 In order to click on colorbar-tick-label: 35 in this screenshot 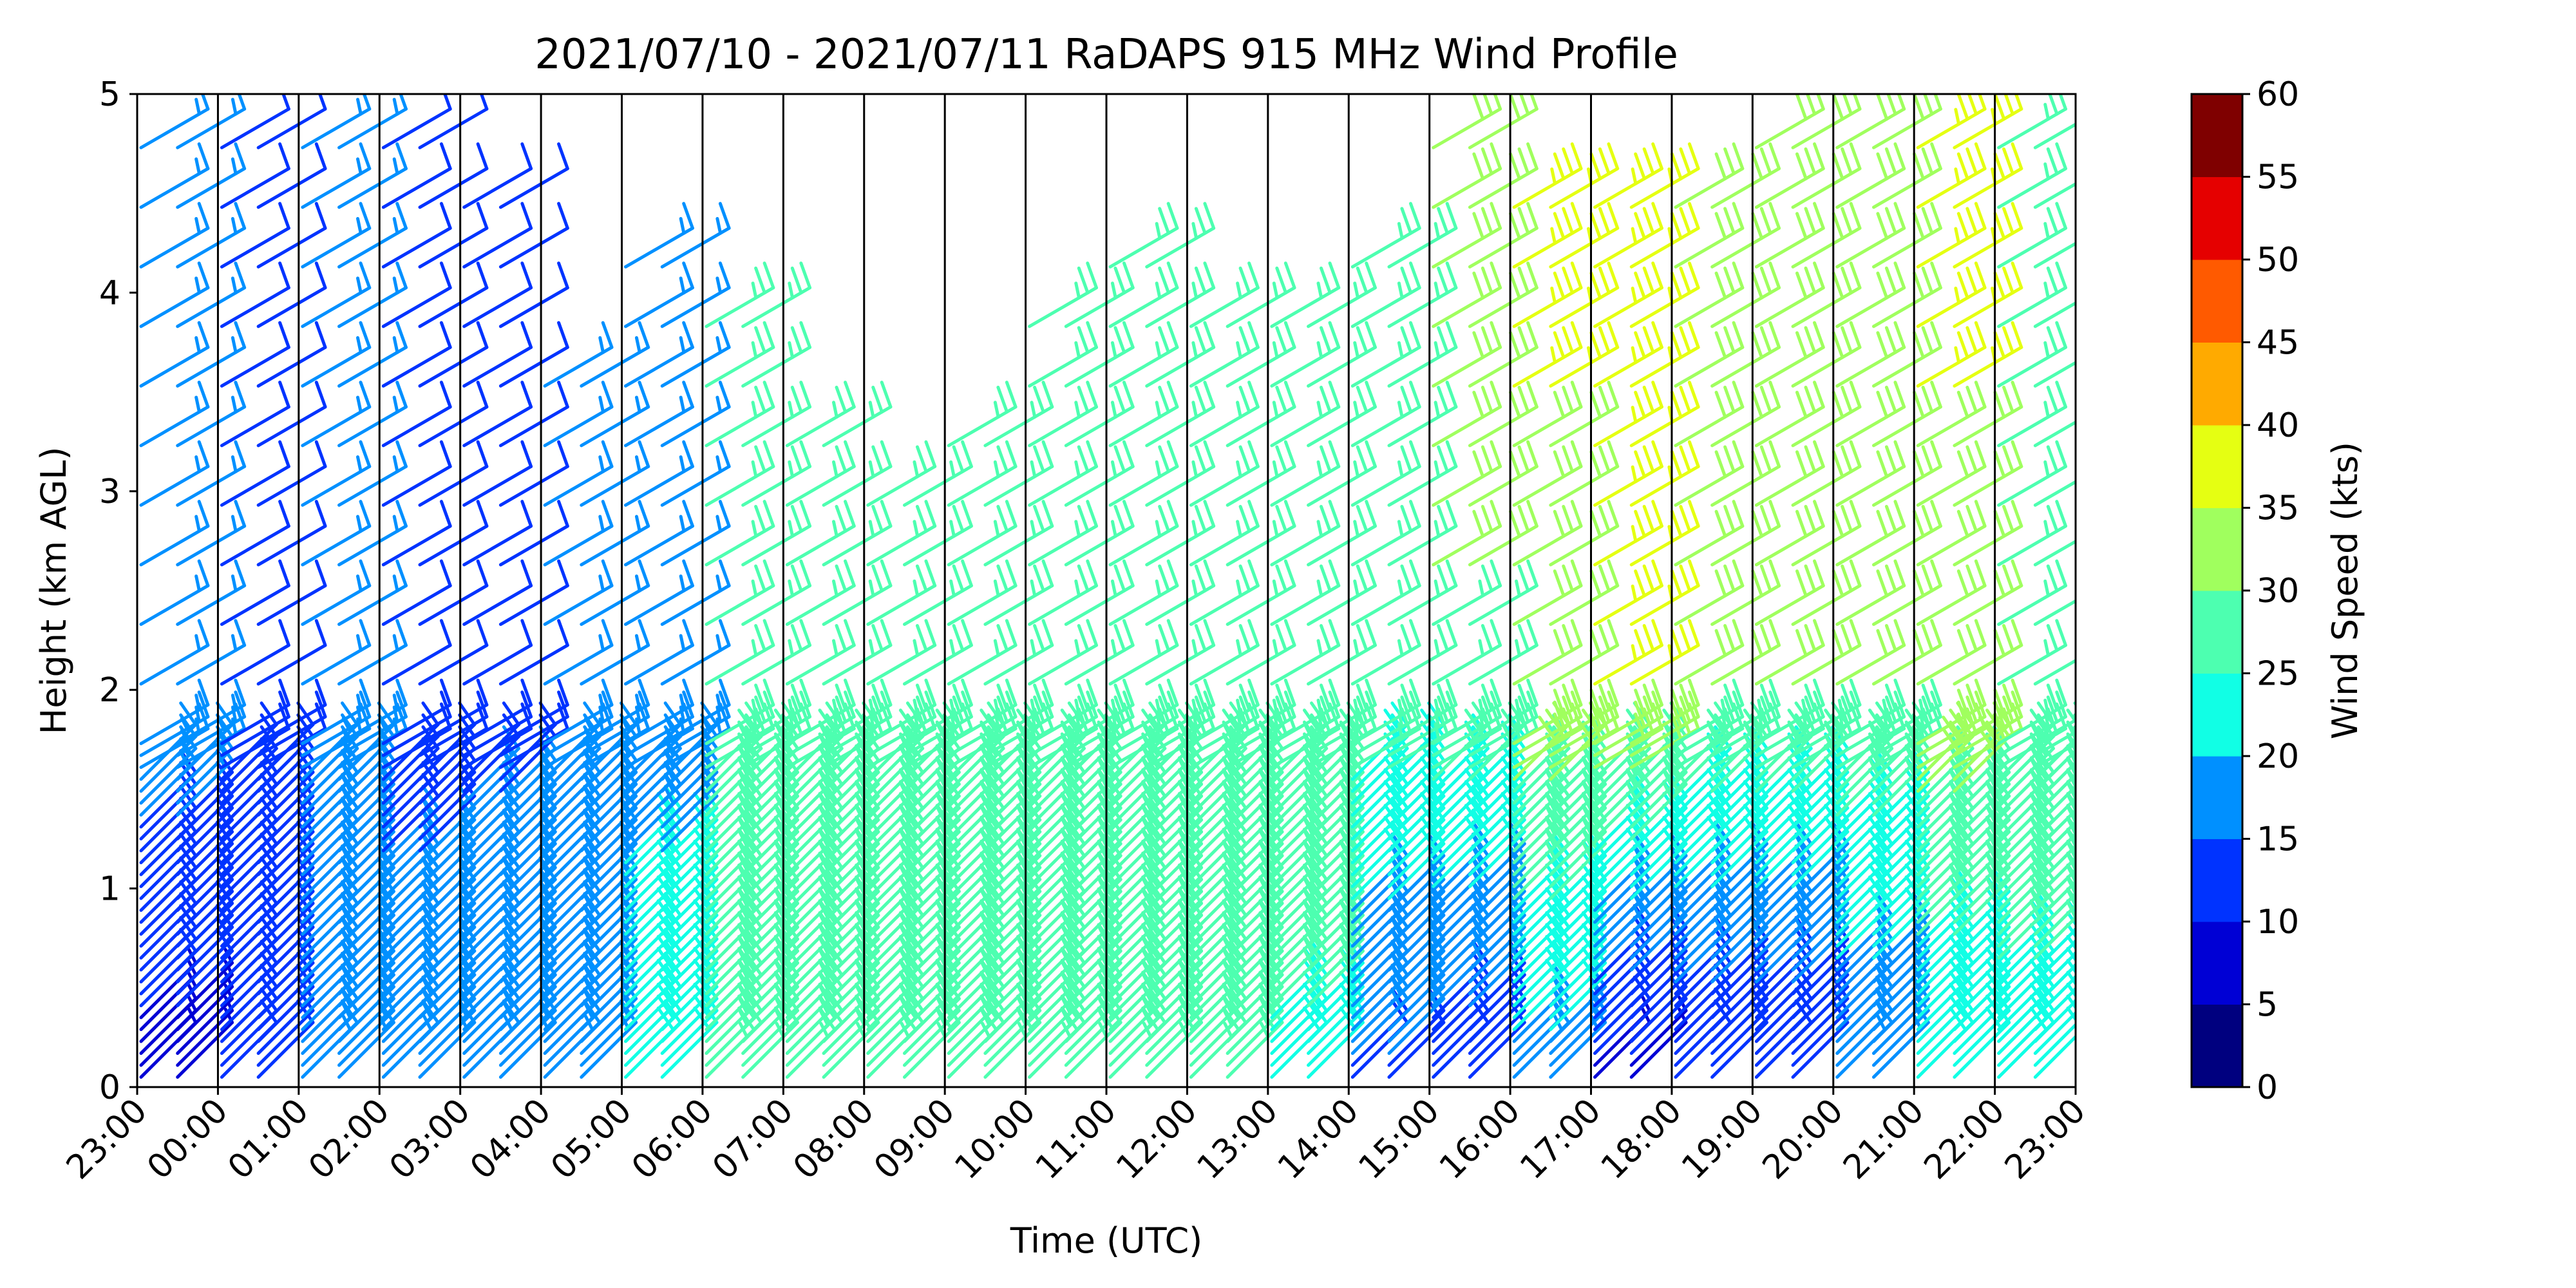, I will do `click(2278, 509)`.